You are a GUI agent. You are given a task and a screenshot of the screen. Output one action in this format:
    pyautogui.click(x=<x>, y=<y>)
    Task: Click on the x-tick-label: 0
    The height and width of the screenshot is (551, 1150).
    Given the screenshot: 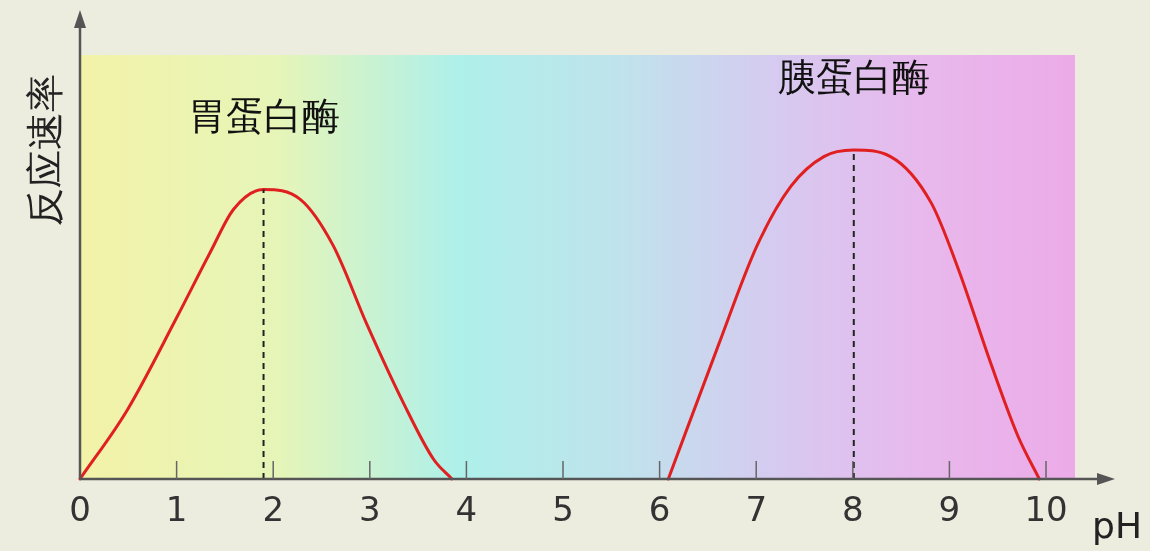 What is the action you would take?
    pyautogui.click(x=80, y=509)
    